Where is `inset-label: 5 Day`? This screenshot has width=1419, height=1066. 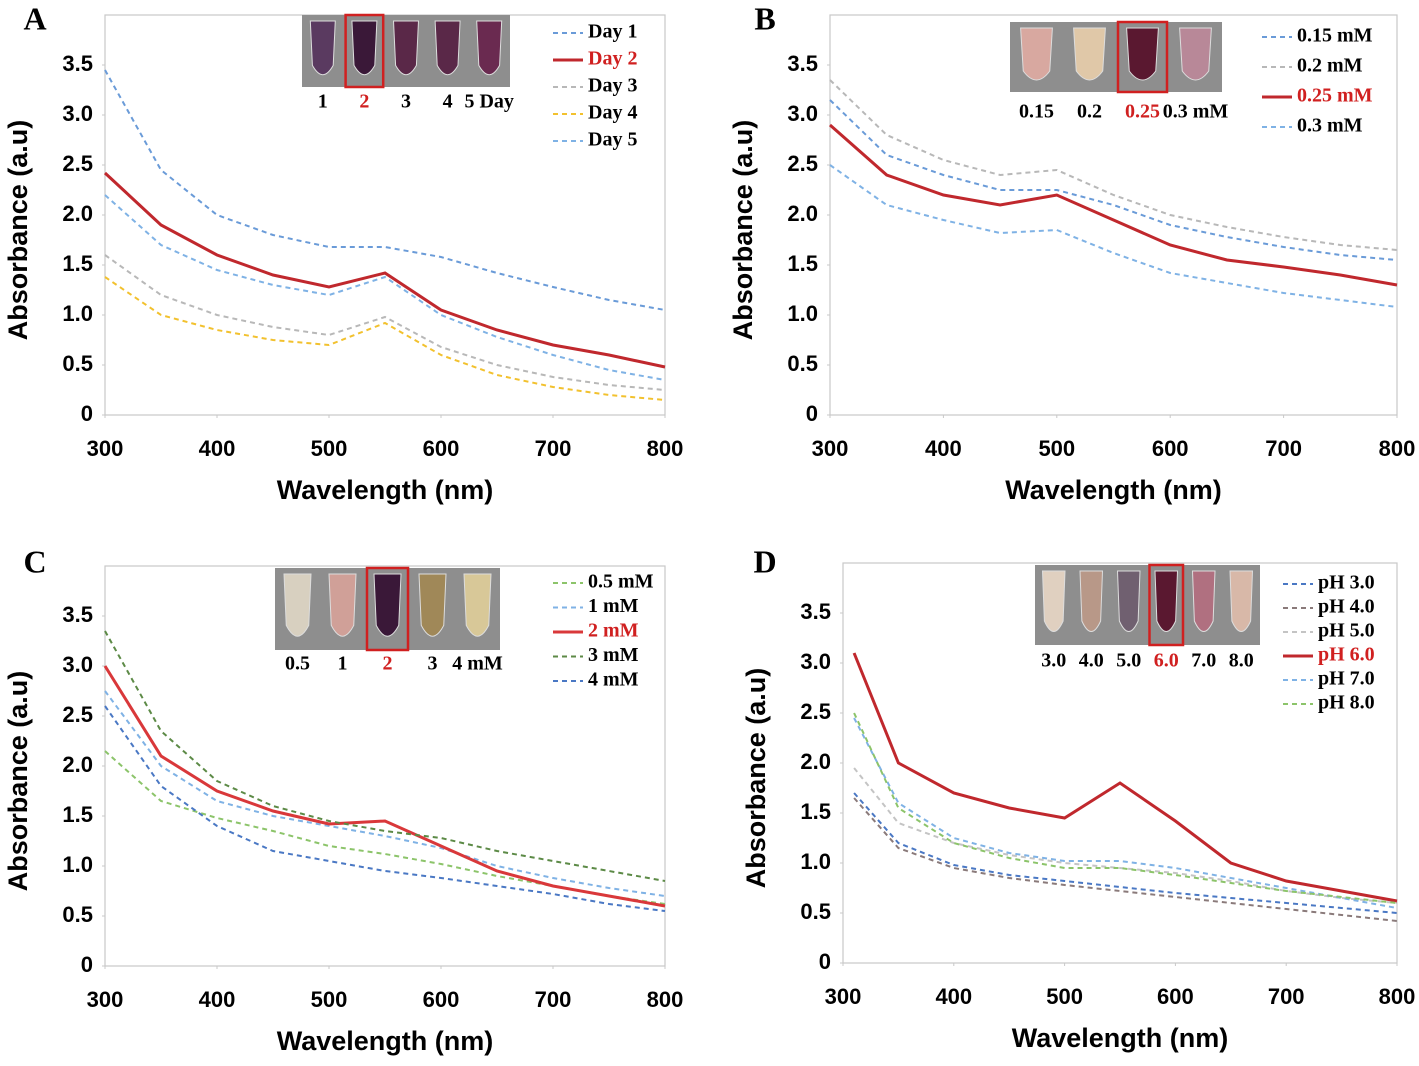 inset-label: 5 Day is located at coordinates (488, 102).